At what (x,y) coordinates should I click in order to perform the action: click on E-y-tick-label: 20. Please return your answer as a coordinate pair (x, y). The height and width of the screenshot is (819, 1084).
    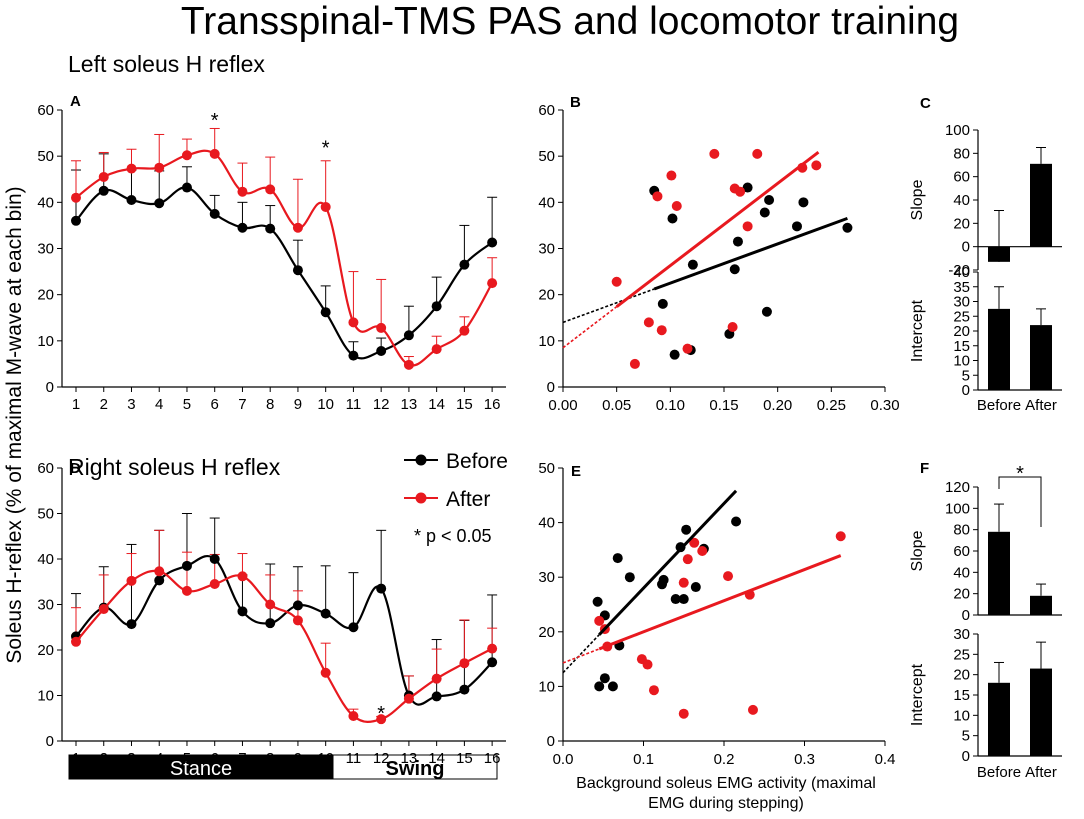
    Looking at the image, I should click on (546, 632).